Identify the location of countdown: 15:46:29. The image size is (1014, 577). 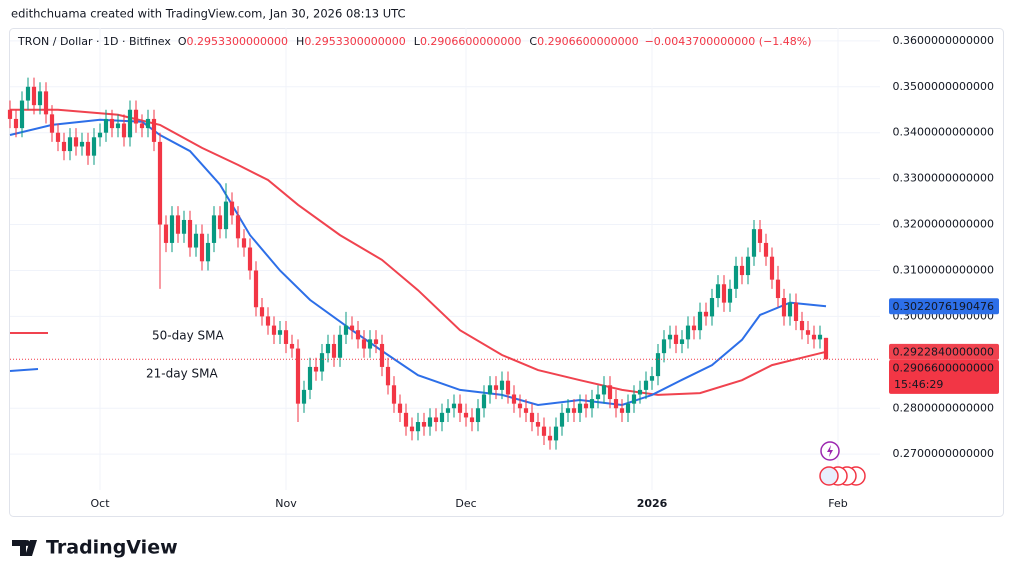
(918, 384).